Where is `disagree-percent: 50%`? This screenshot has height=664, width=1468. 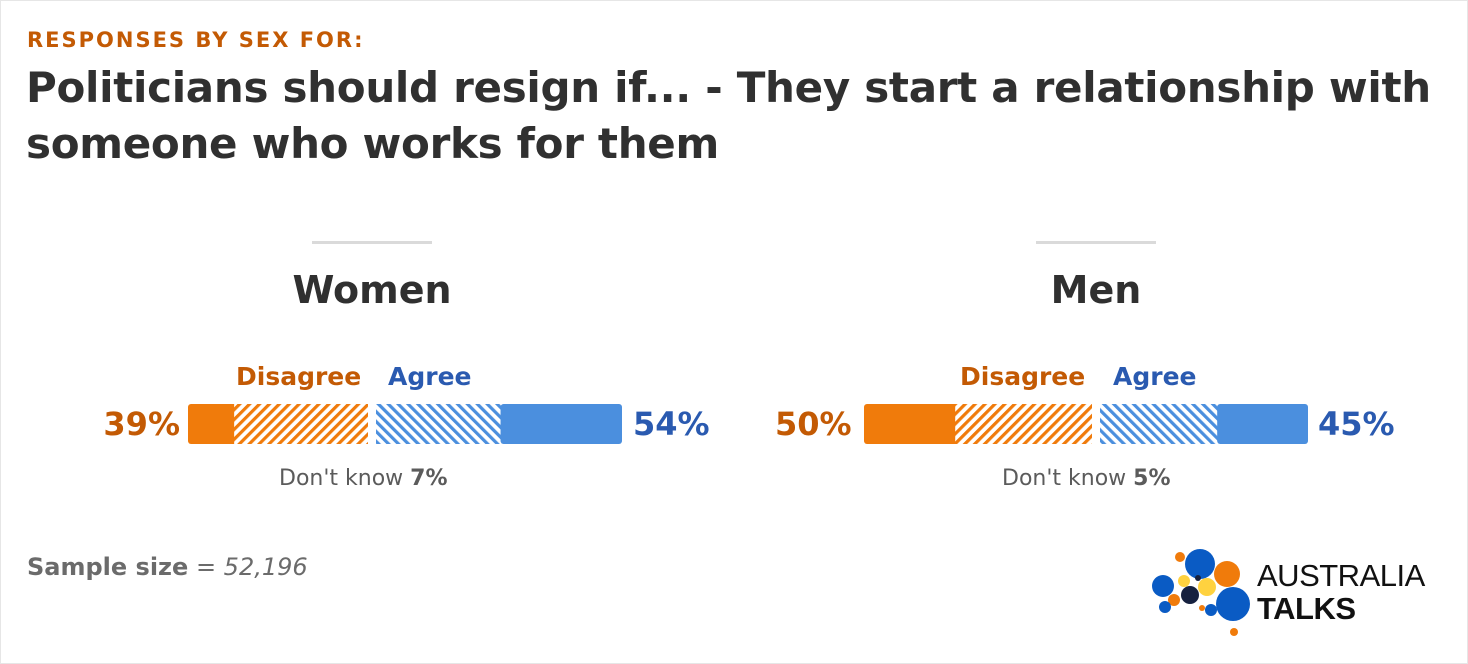
disagree-percent: 50% is located at coordinates (813, 424).